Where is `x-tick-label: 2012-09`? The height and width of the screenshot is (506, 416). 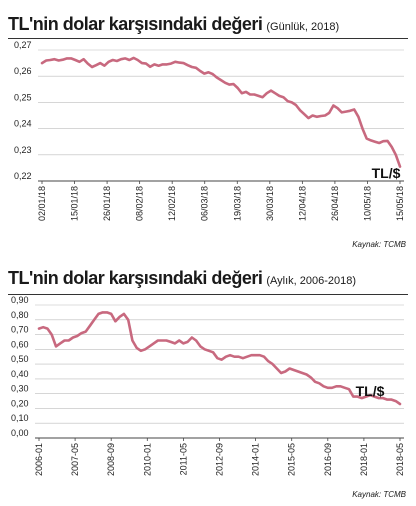 x-tick-label: 2012-09 is located at coordinates (220, 459).